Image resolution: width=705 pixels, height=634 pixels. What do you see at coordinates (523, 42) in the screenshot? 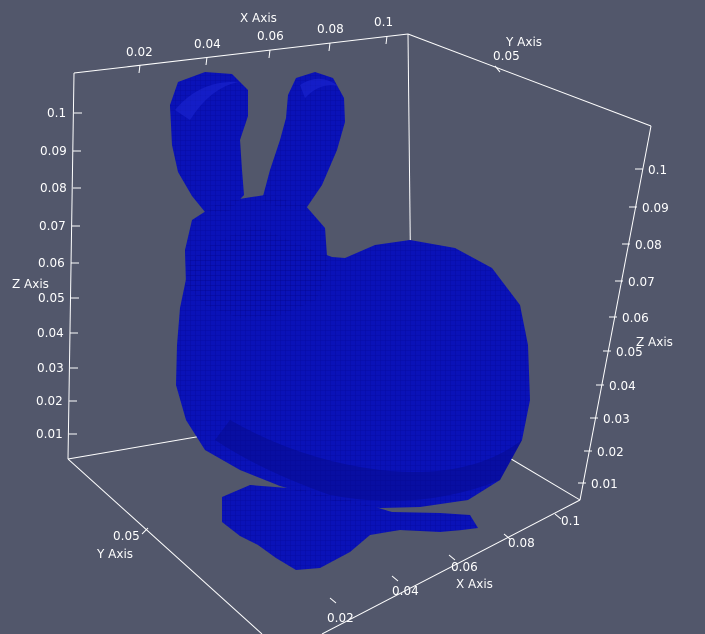
I see `y-axis-title-top: Y Axis` at bounding box center [523, 42].